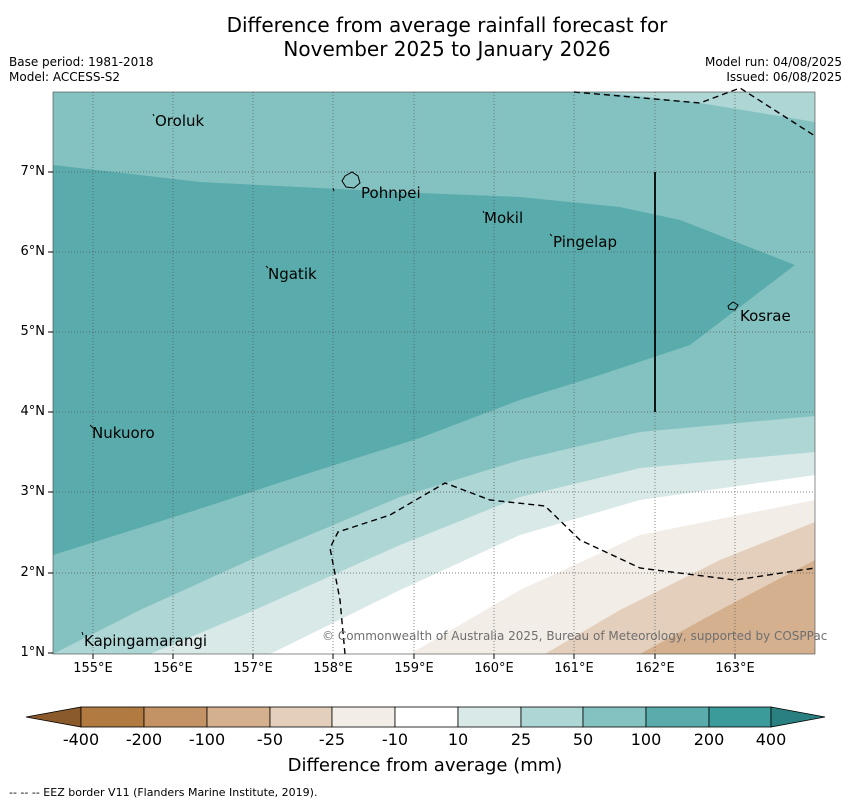 This screenshot has width=850, height=804. Describe the element at coordinates (391, 193) in the screenshot. I see `place-label-pohnpei: Pohnpei` at that location.